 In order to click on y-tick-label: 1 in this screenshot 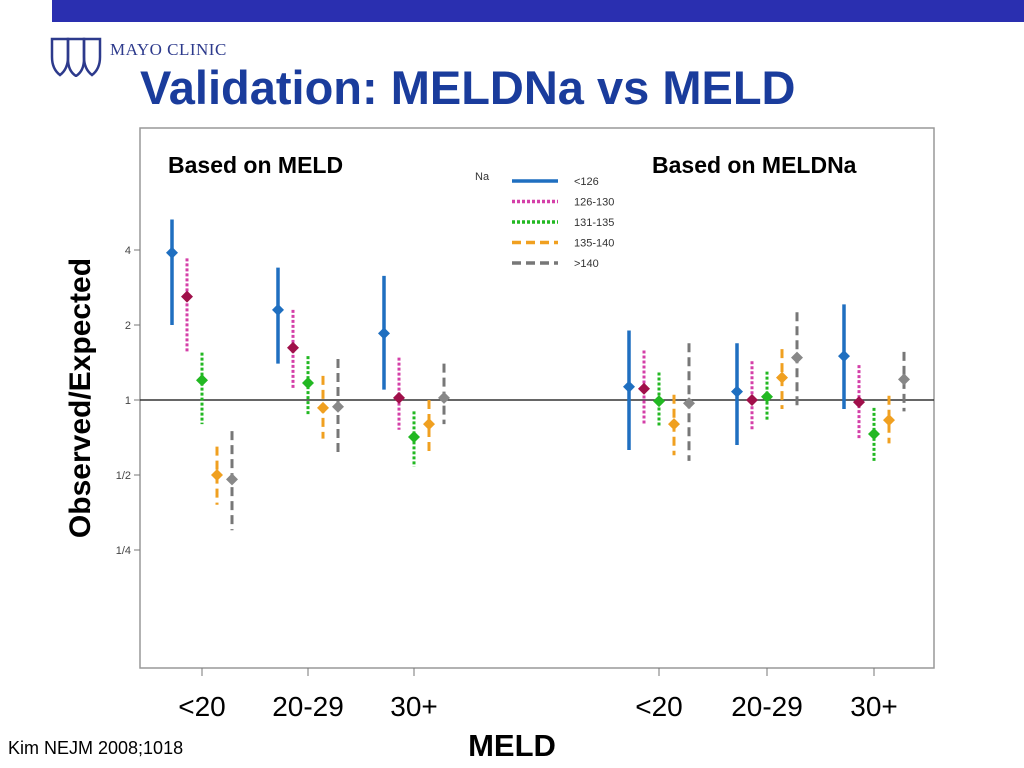, I will do `click(128, 401)`.